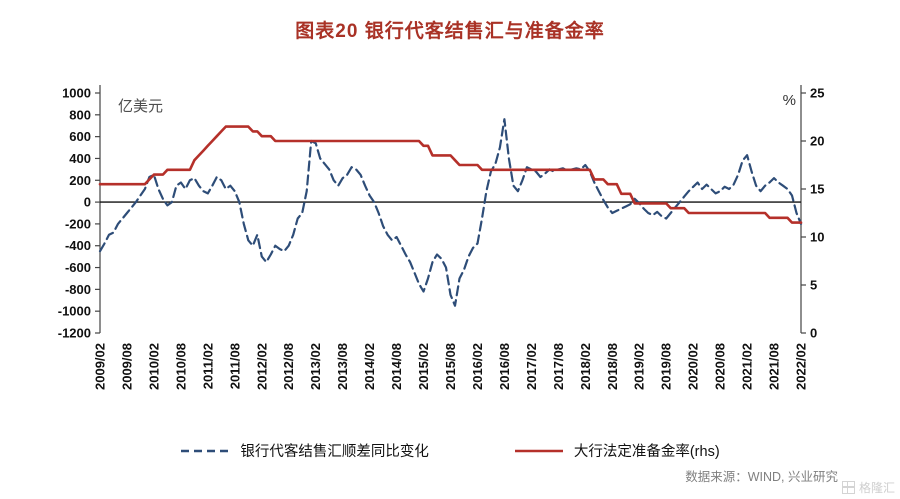  What do you see at coordinates (817, 237) in the screenshot?
I see `svg-text: 10` at bounding box center [817, 237].